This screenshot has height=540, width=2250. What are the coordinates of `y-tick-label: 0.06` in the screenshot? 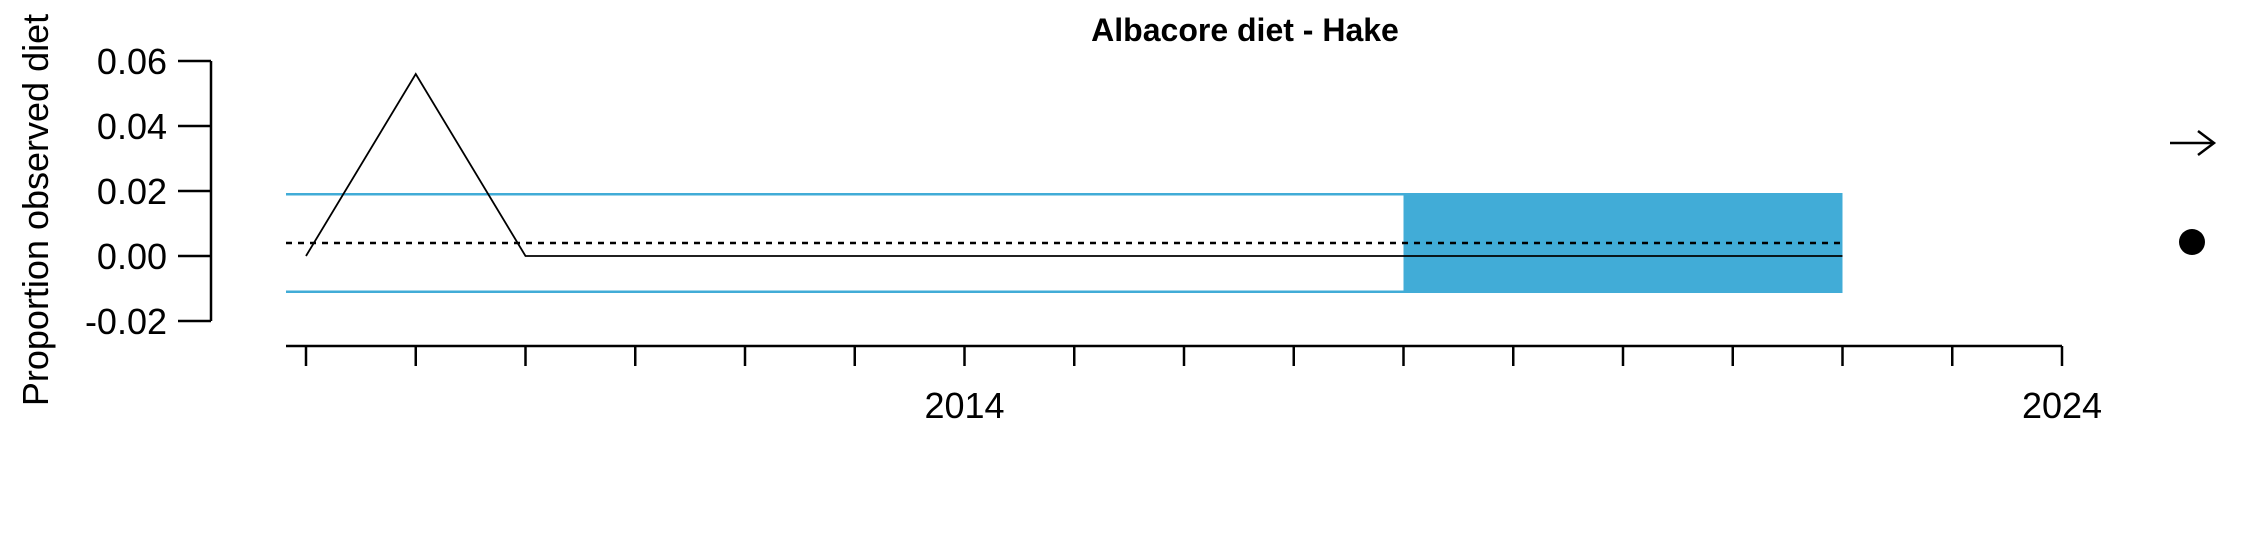 It's located at (132, 61).